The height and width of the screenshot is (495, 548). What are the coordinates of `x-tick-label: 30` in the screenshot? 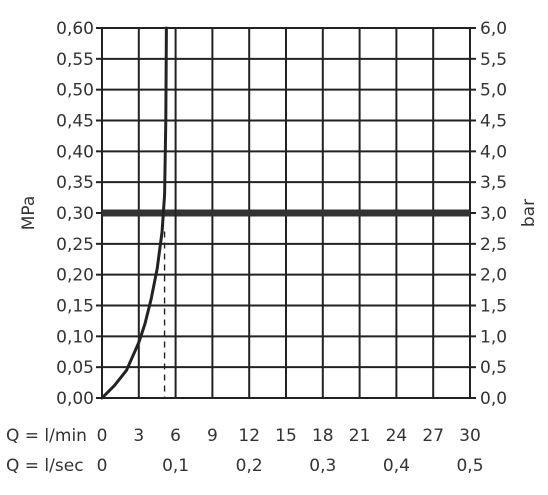 It's located at (470, 436).